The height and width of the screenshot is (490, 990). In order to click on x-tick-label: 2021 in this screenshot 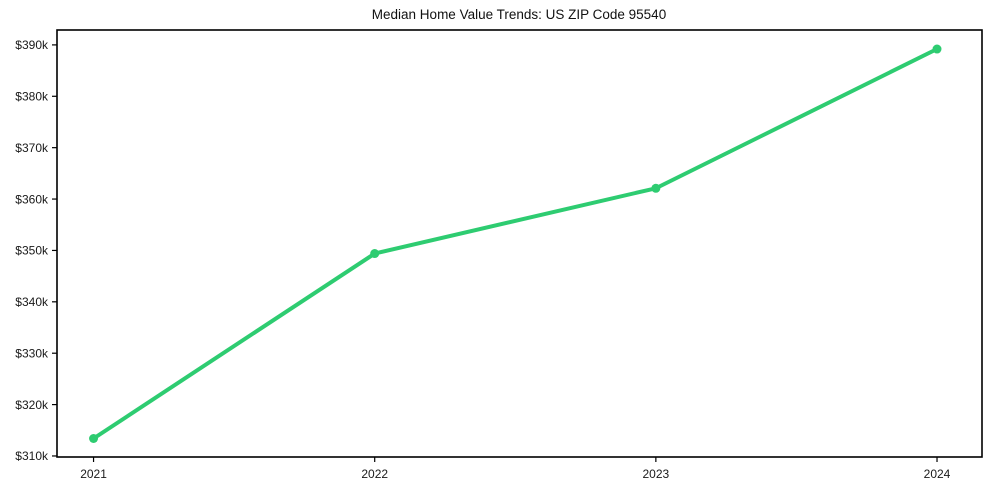, I will do `click(93, 474)`.